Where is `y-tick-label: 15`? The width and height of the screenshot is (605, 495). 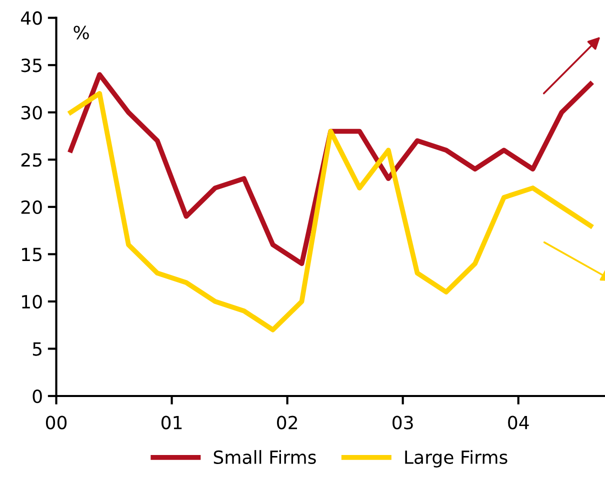
y-tick-label: 15 is located at coordinates (32, 255).